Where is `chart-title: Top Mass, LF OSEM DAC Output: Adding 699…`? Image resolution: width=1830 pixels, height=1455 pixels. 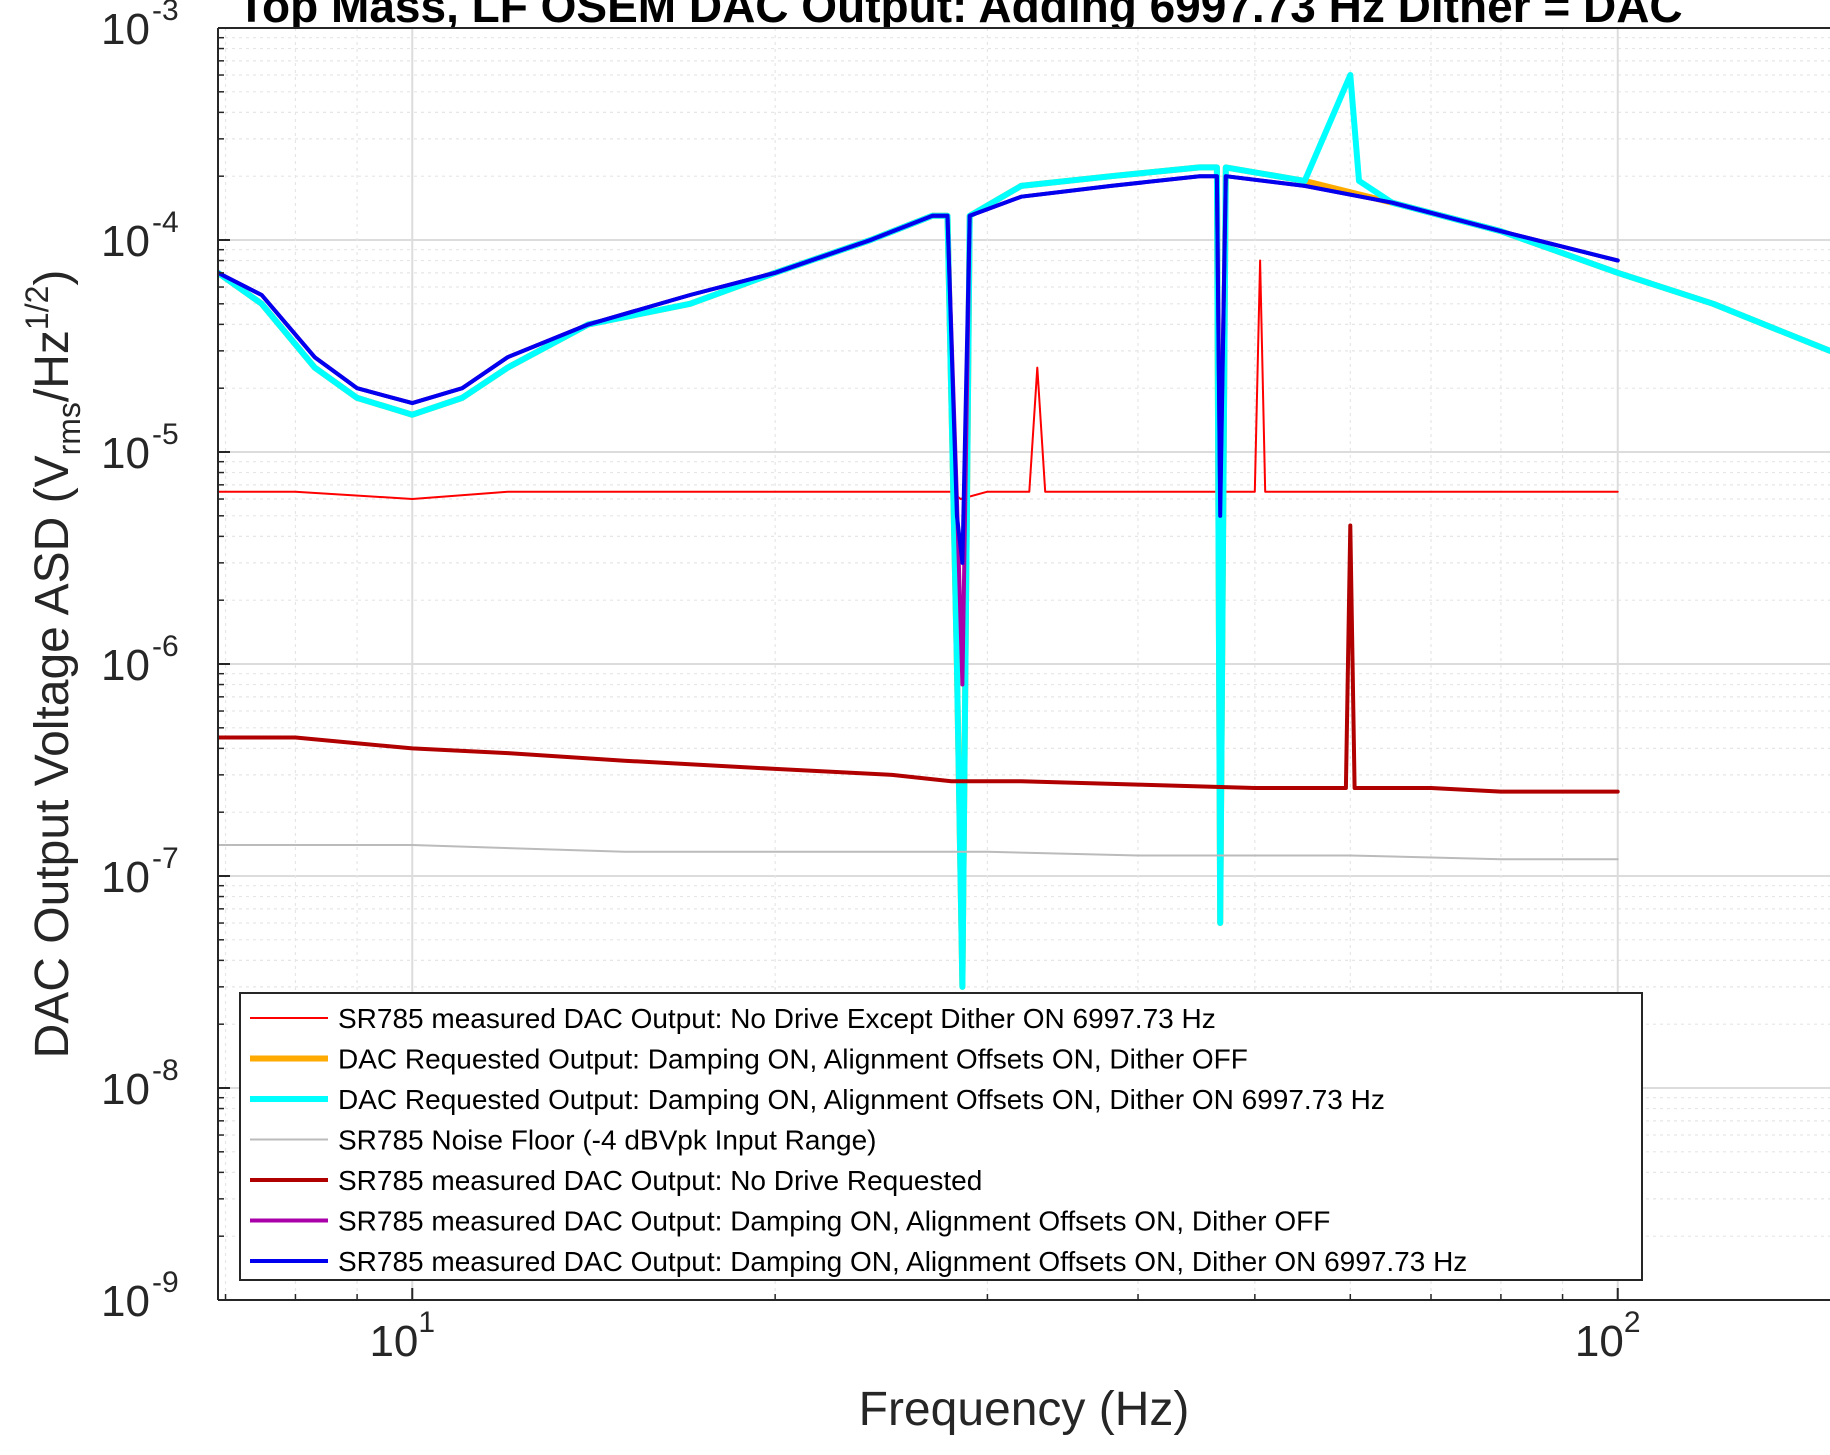
chart-title: Top Mass, LF OSEM DAC Output: Adding 699… is located at coordinates (959, 16).